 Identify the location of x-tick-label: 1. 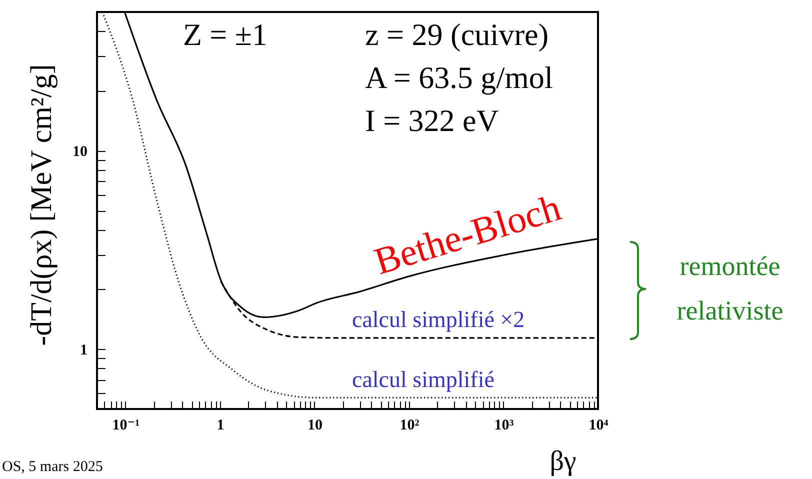
(220, 426).